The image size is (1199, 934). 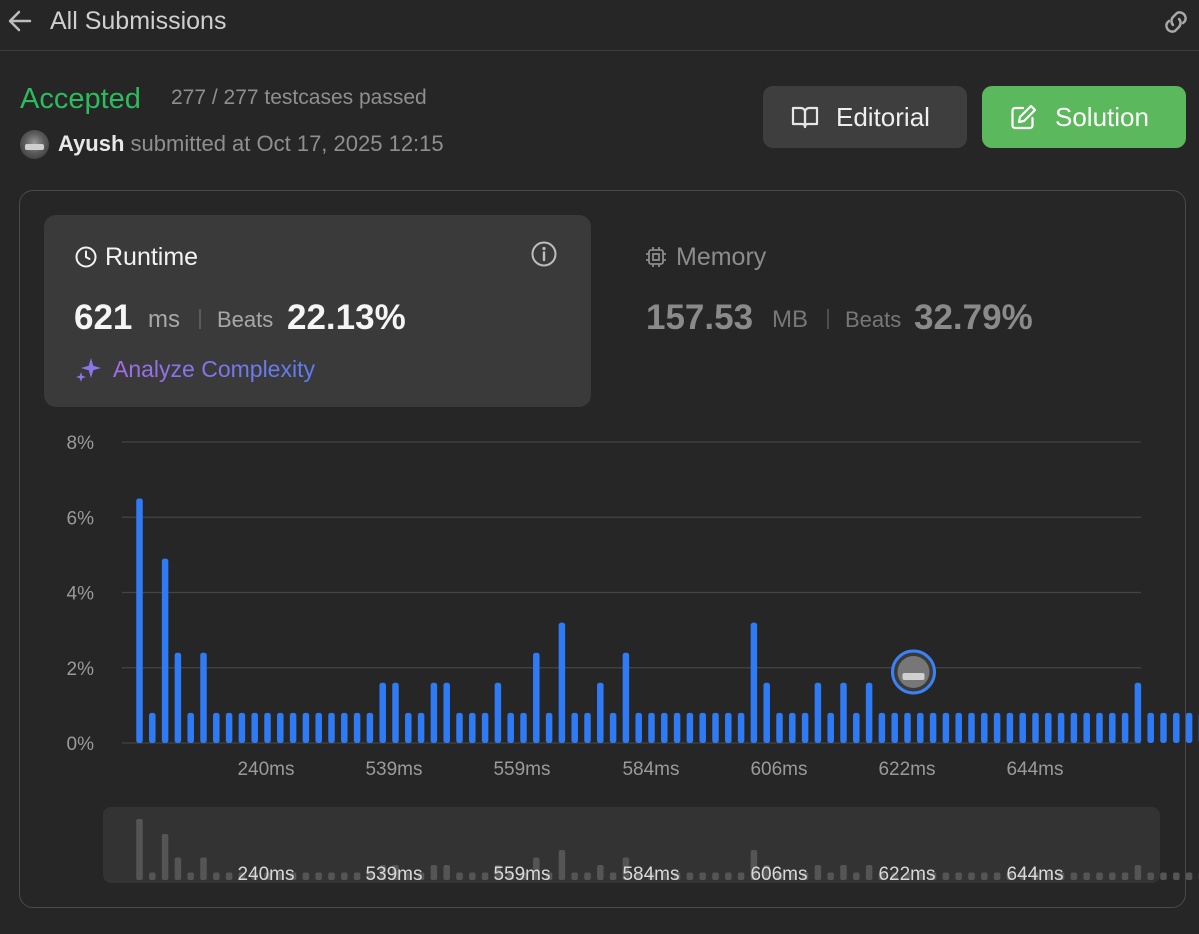 I want to click on runtime-title: Runtime, so click(x=152, y=257).